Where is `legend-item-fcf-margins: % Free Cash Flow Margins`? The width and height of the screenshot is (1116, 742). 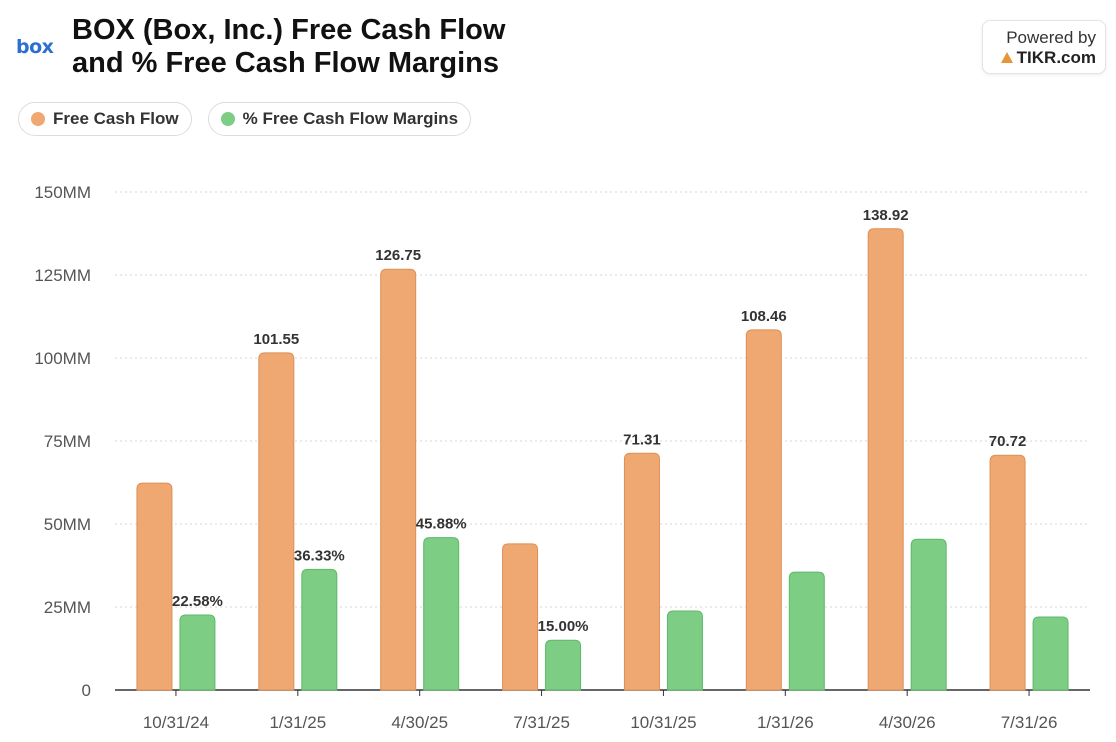
legend-item-fcf-margins: % Free Cash Flow Margins is located at coordinates (339, 119).